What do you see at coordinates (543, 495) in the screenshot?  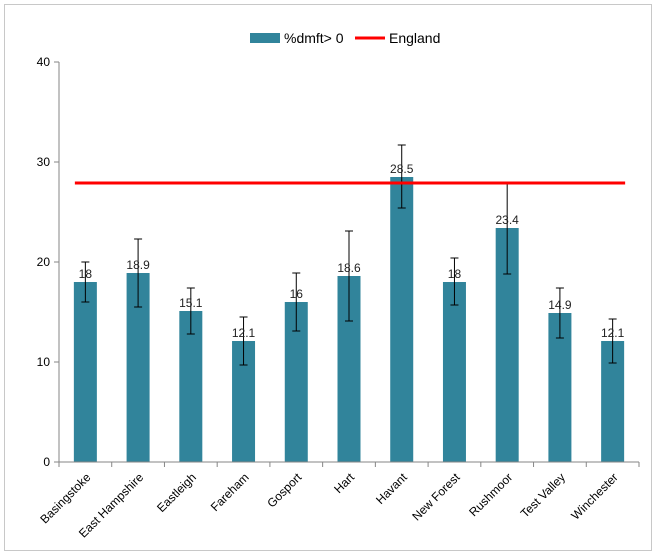 I see `x-category-label: Test Valley` at bounding box center [543, 495].